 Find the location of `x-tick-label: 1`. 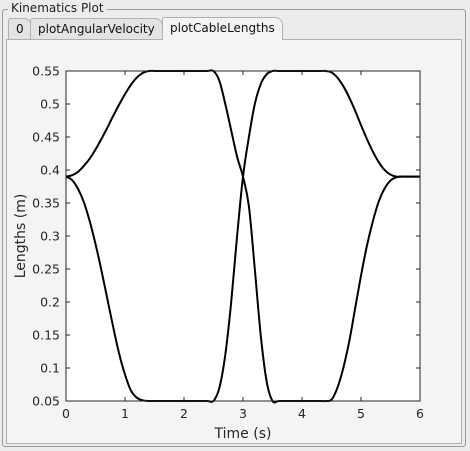

x-tick-label: 1 is located at coordinates (125, 413).